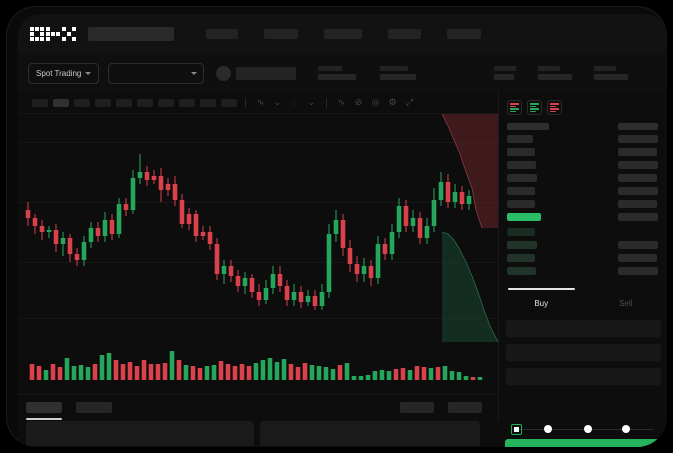 The width and height of the screenshot is (673, 453). I want to click on stat-24h-low-value, so click(555, 77).